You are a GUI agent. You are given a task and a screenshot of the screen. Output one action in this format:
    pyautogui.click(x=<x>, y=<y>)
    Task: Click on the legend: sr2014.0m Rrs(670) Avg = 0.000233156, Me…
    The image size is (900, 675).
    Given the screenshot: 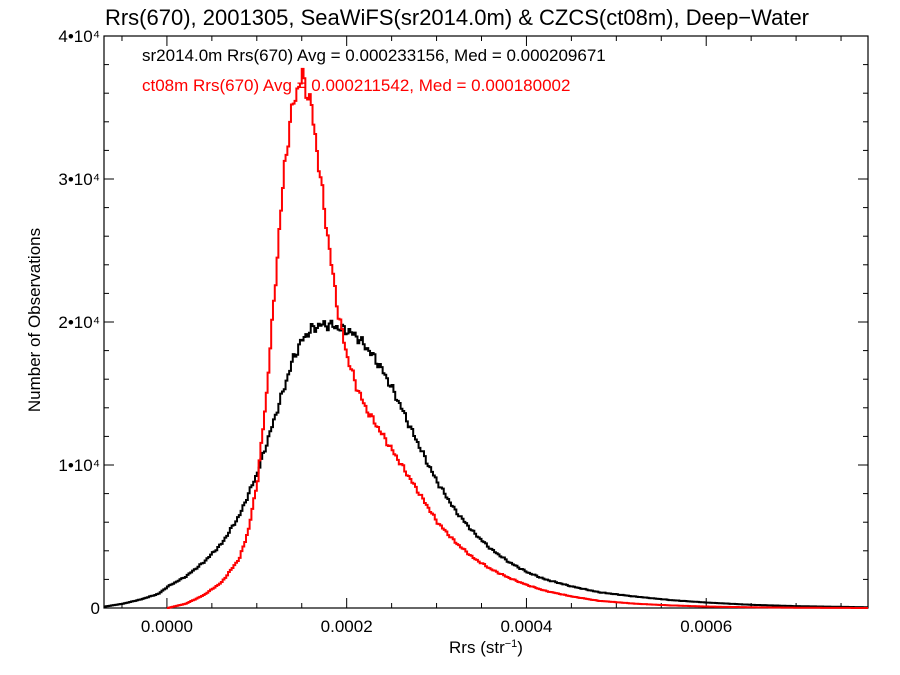 What is the action you would take?
    pyautogui.click(x=374, y=70)
    